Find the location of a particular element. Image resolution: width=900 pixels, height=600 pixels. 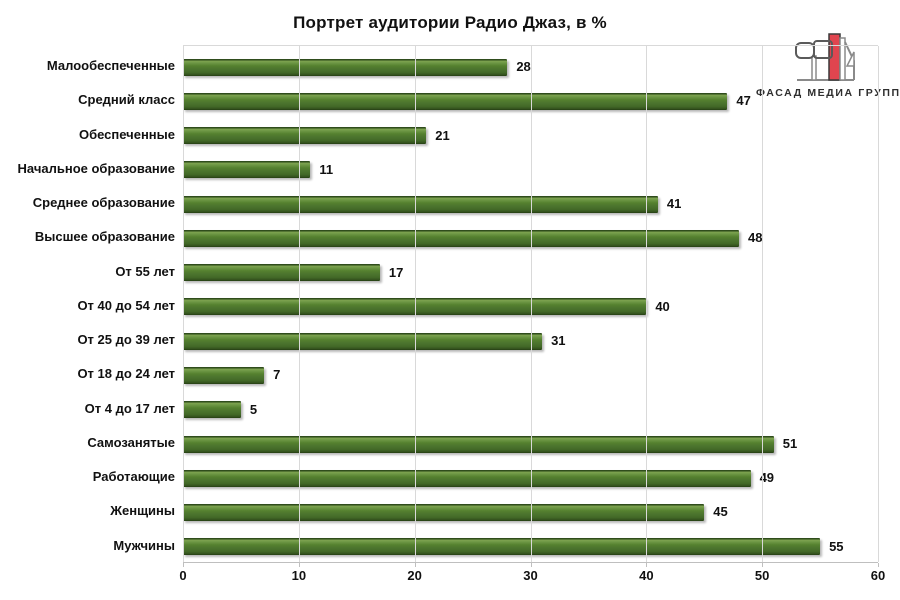

bar-row: 21 is located at coordinates (530, 136).